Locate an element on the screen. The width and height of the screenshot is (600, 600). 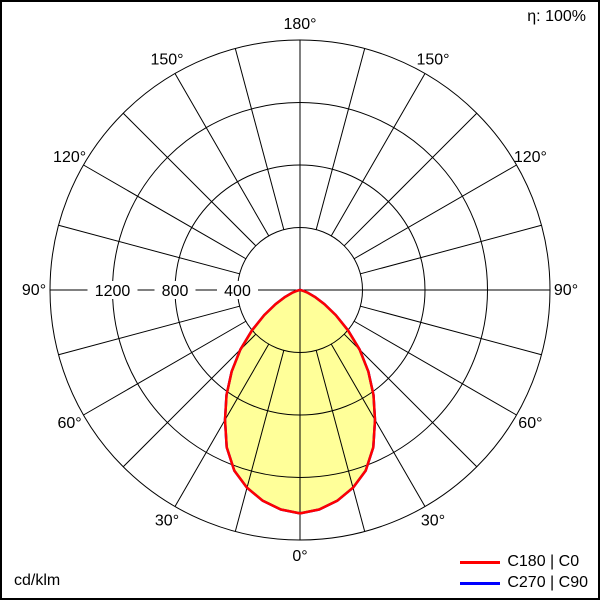
angle-tick-label: 180° is located at coordinates (299, 24).